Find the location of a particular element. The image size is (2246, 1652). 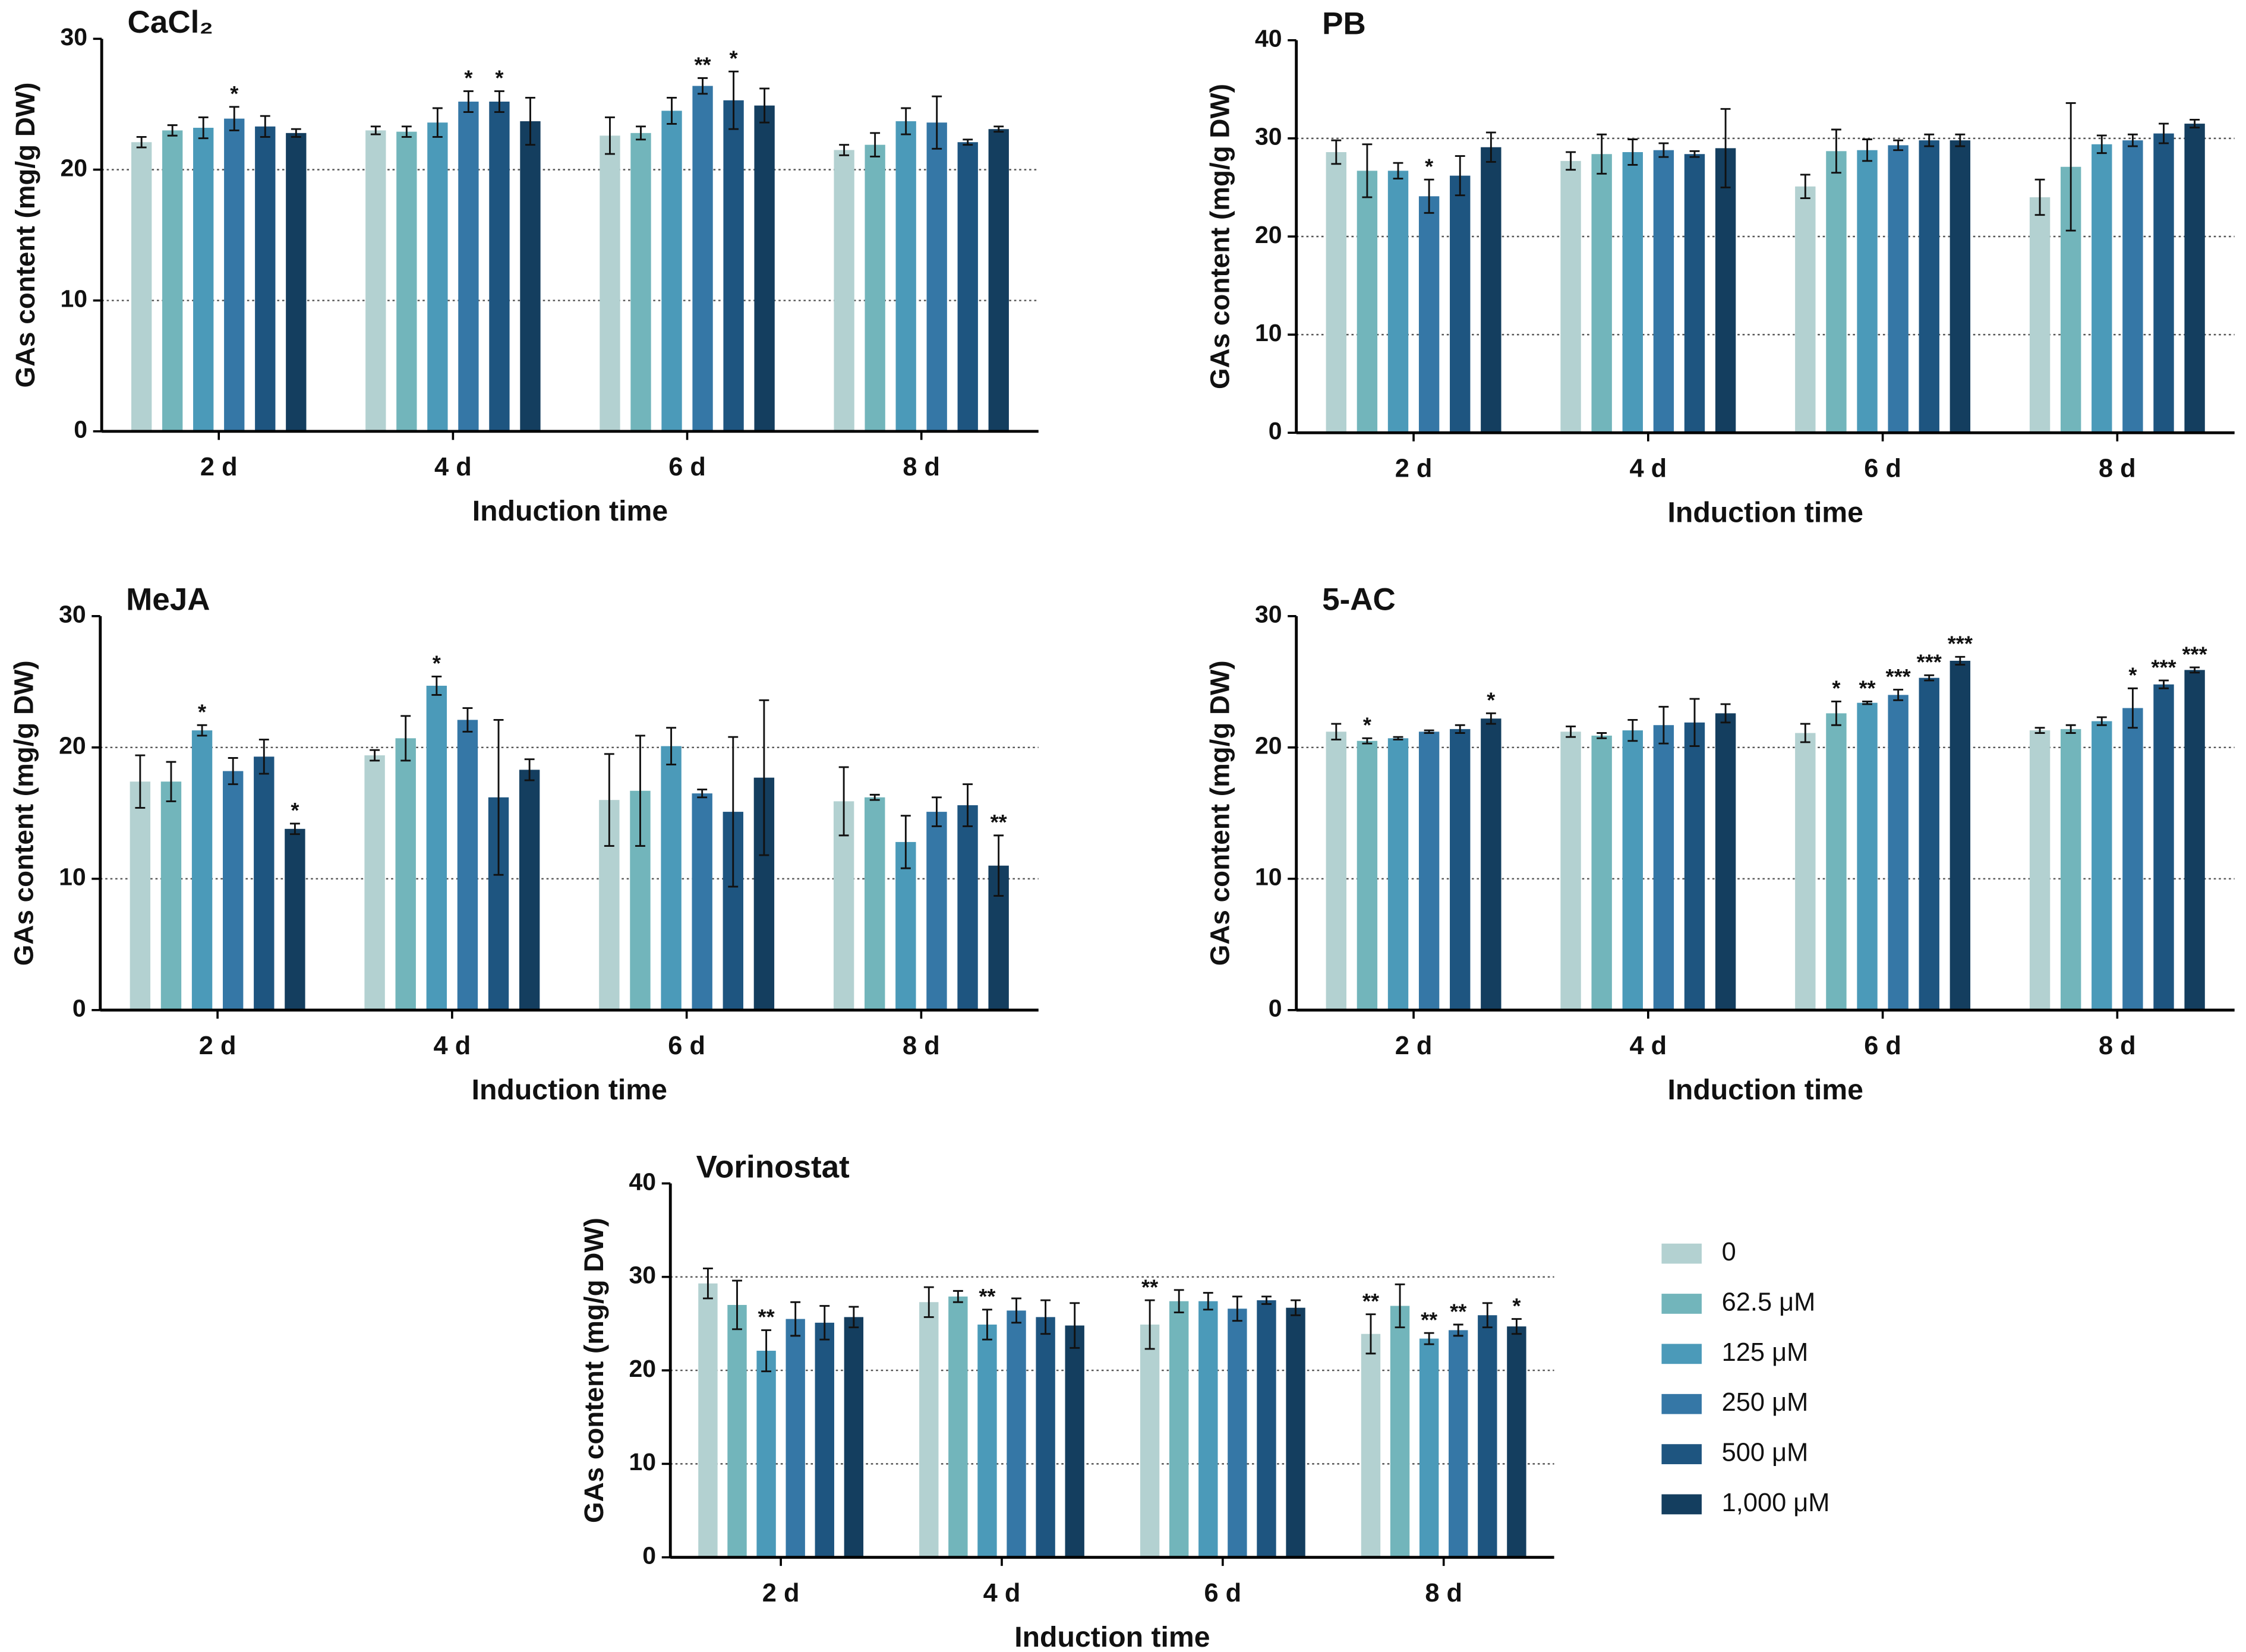

y-tick-label: 20 is located at coordinates (643, 1368).